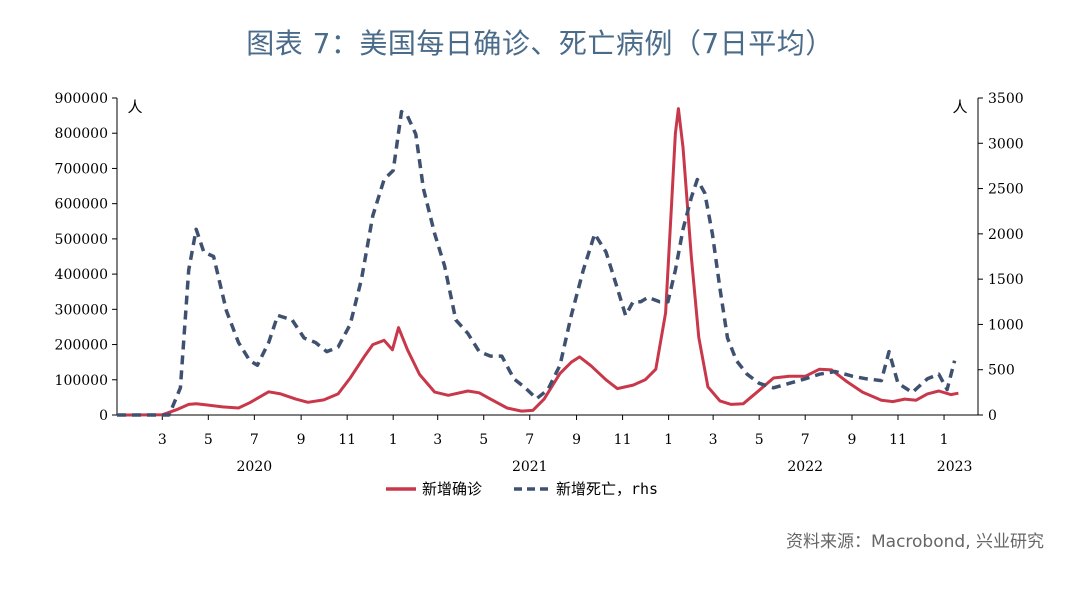  I want to click on y-left-unit: 人, so click(134, 107).